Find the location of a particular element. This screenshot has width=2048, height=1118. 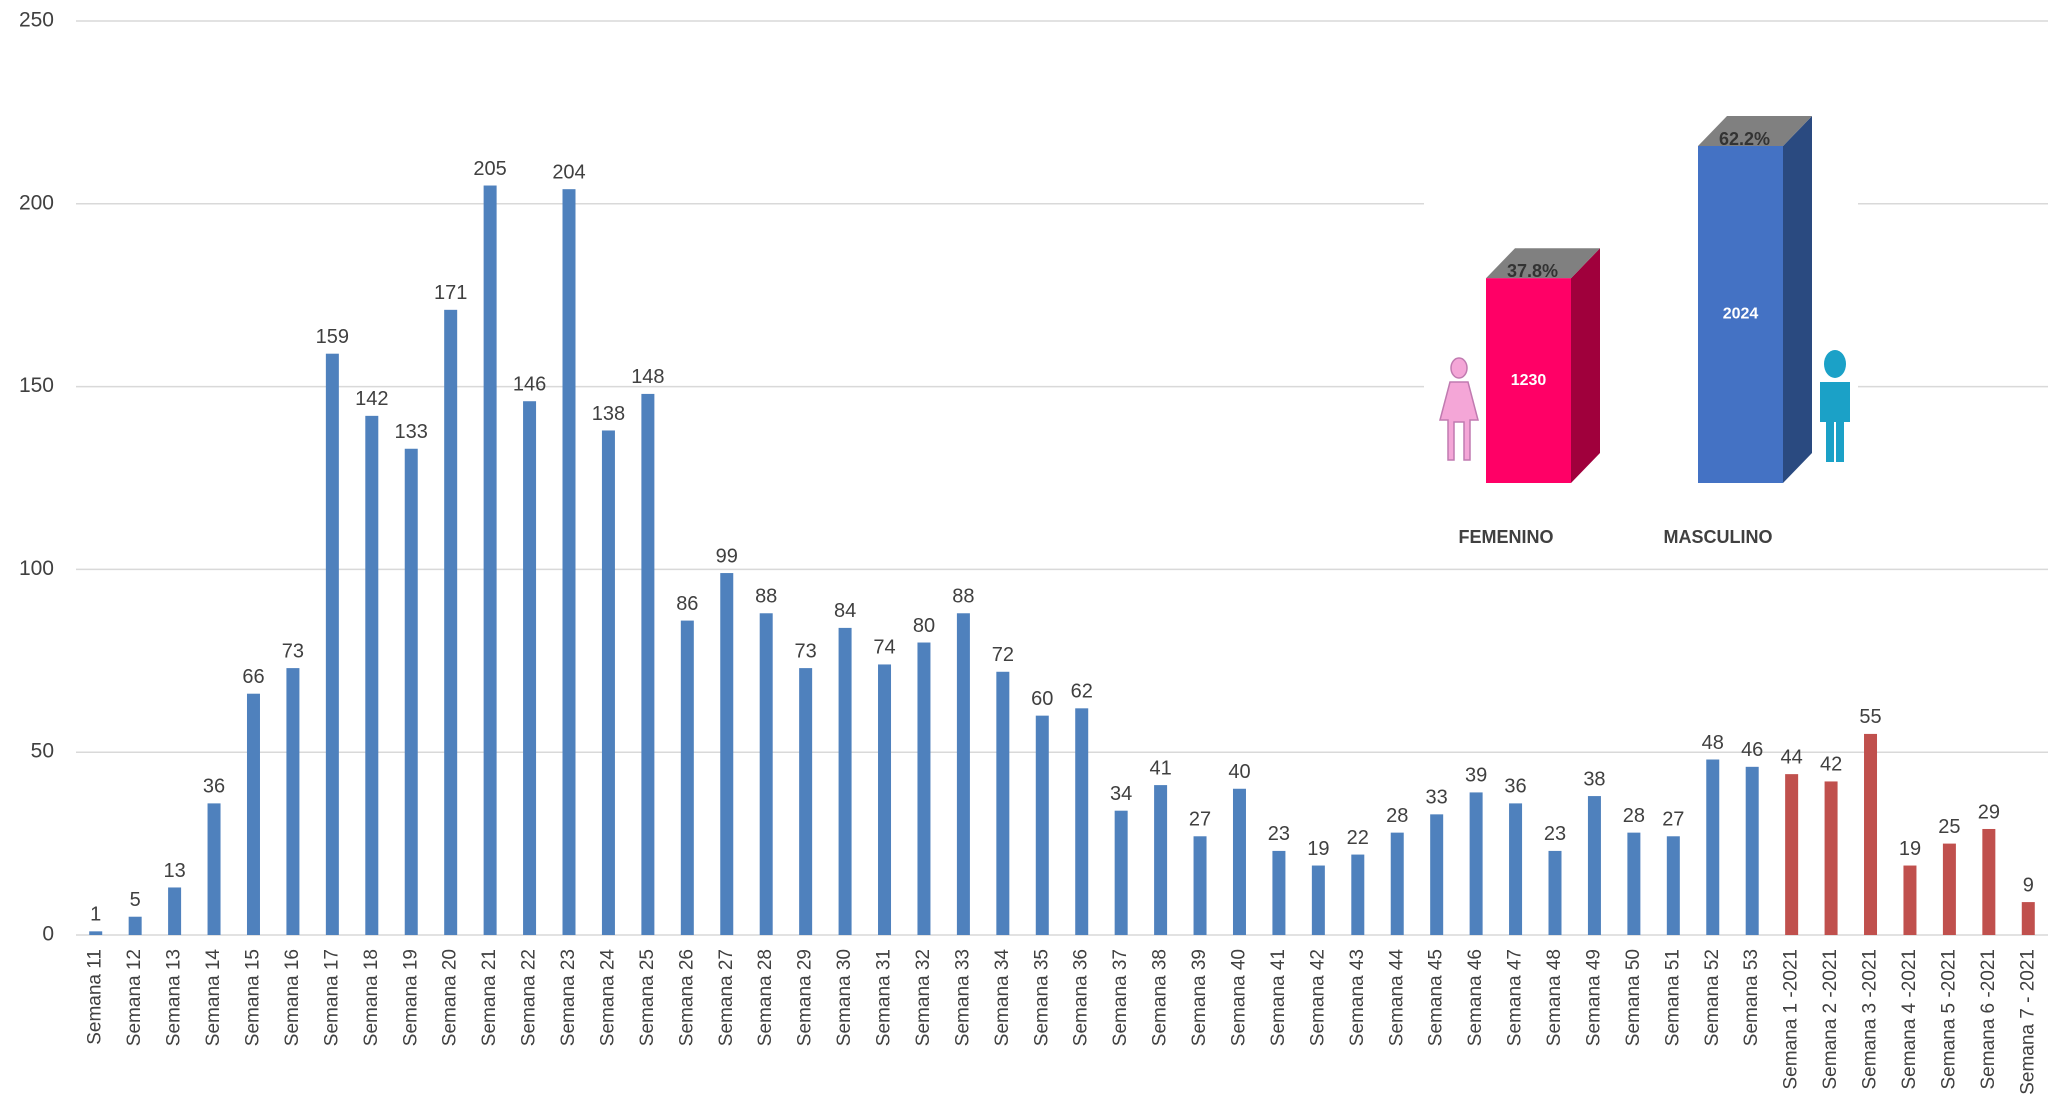

x-tick-label: Semana 22 is located at coordinates (529, 997).